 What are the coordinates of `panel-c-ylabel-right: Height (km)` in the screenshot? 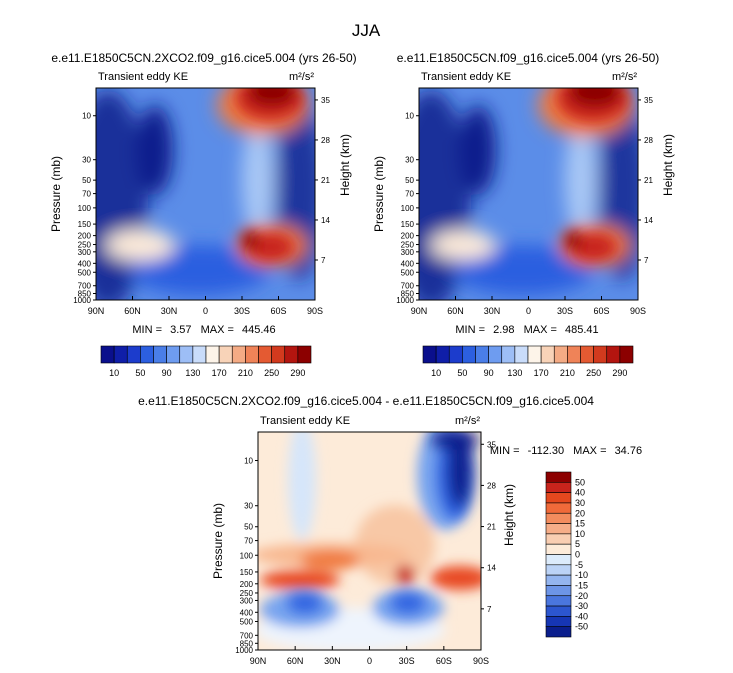 It's located at (509, 515).